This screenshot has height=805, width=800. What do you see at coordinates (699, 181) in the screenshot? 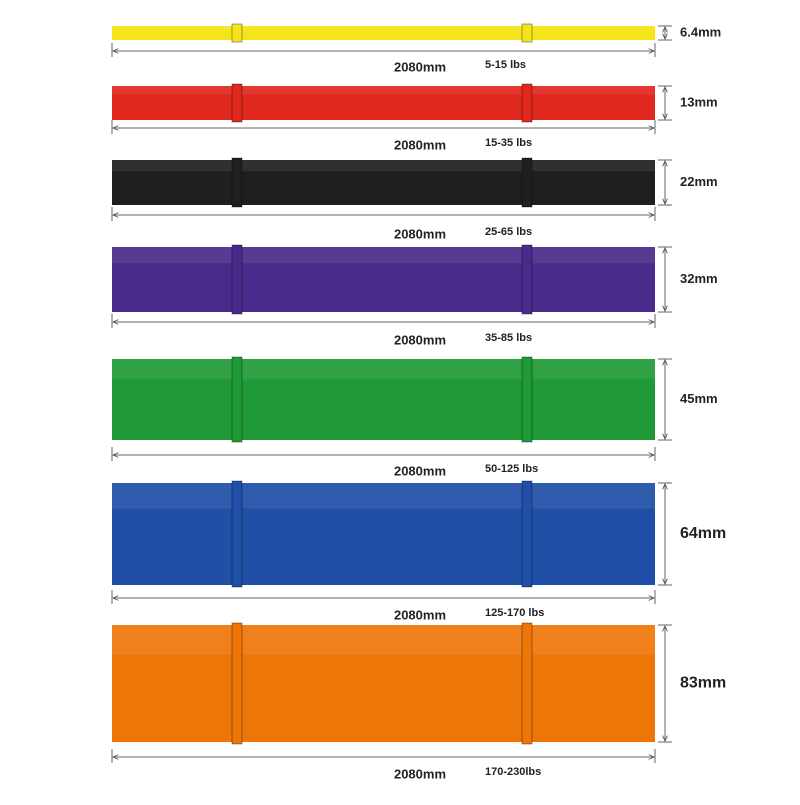
I see `thickness-label: 22mm` at bounding box center [699, 181].